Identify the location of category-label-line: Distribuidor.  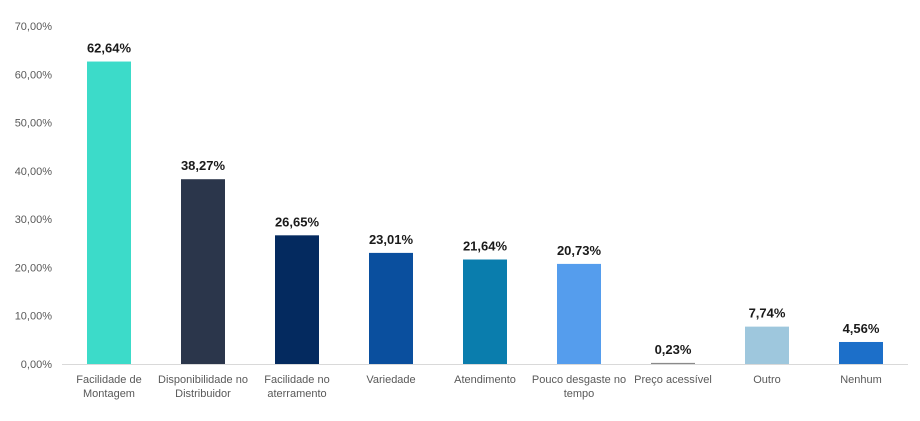
(203, 394).